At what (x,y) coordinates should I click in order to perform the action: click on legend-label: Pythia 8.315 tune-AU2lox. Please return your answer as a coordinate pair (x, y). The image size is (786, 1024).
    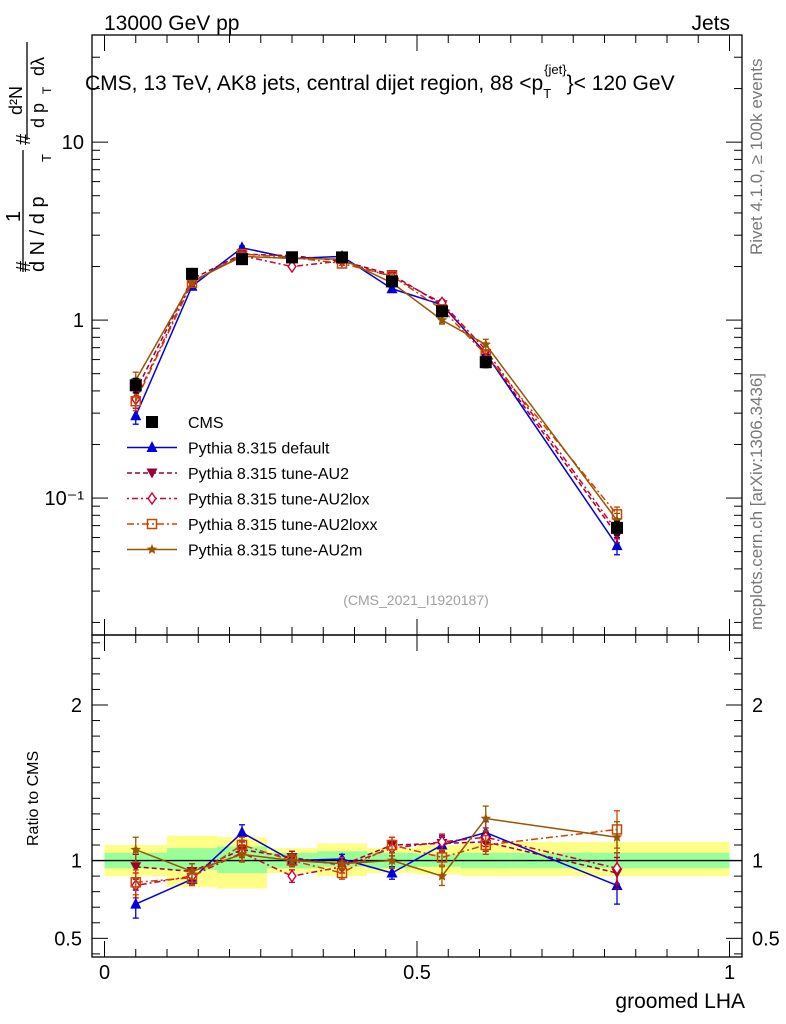
    Looking at the image, I should click on (278, 500).